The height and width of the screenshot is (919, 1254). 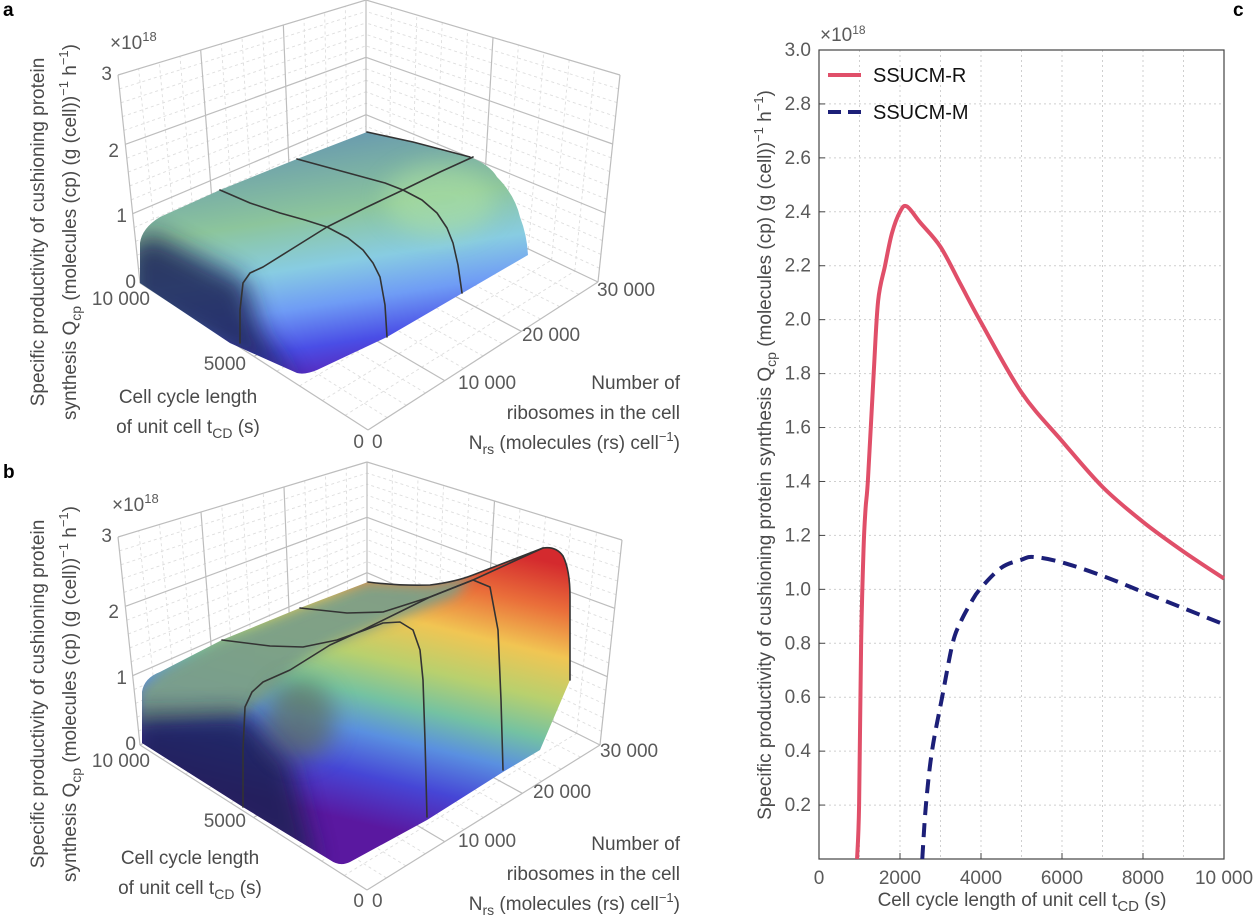 What do you see at coordinates (798, 320) in the screenshot?
I see `y-tick-label: 2.0` at bounding box center [798, 320].